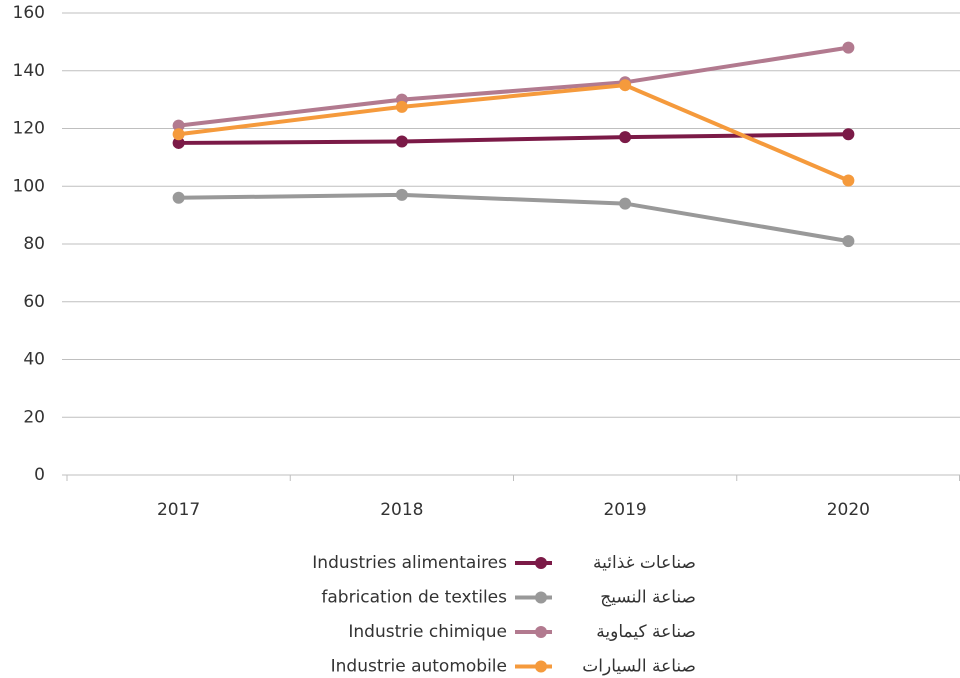  I want to click on legend-label-ar: صناعات غذائية, so click(644, 563).